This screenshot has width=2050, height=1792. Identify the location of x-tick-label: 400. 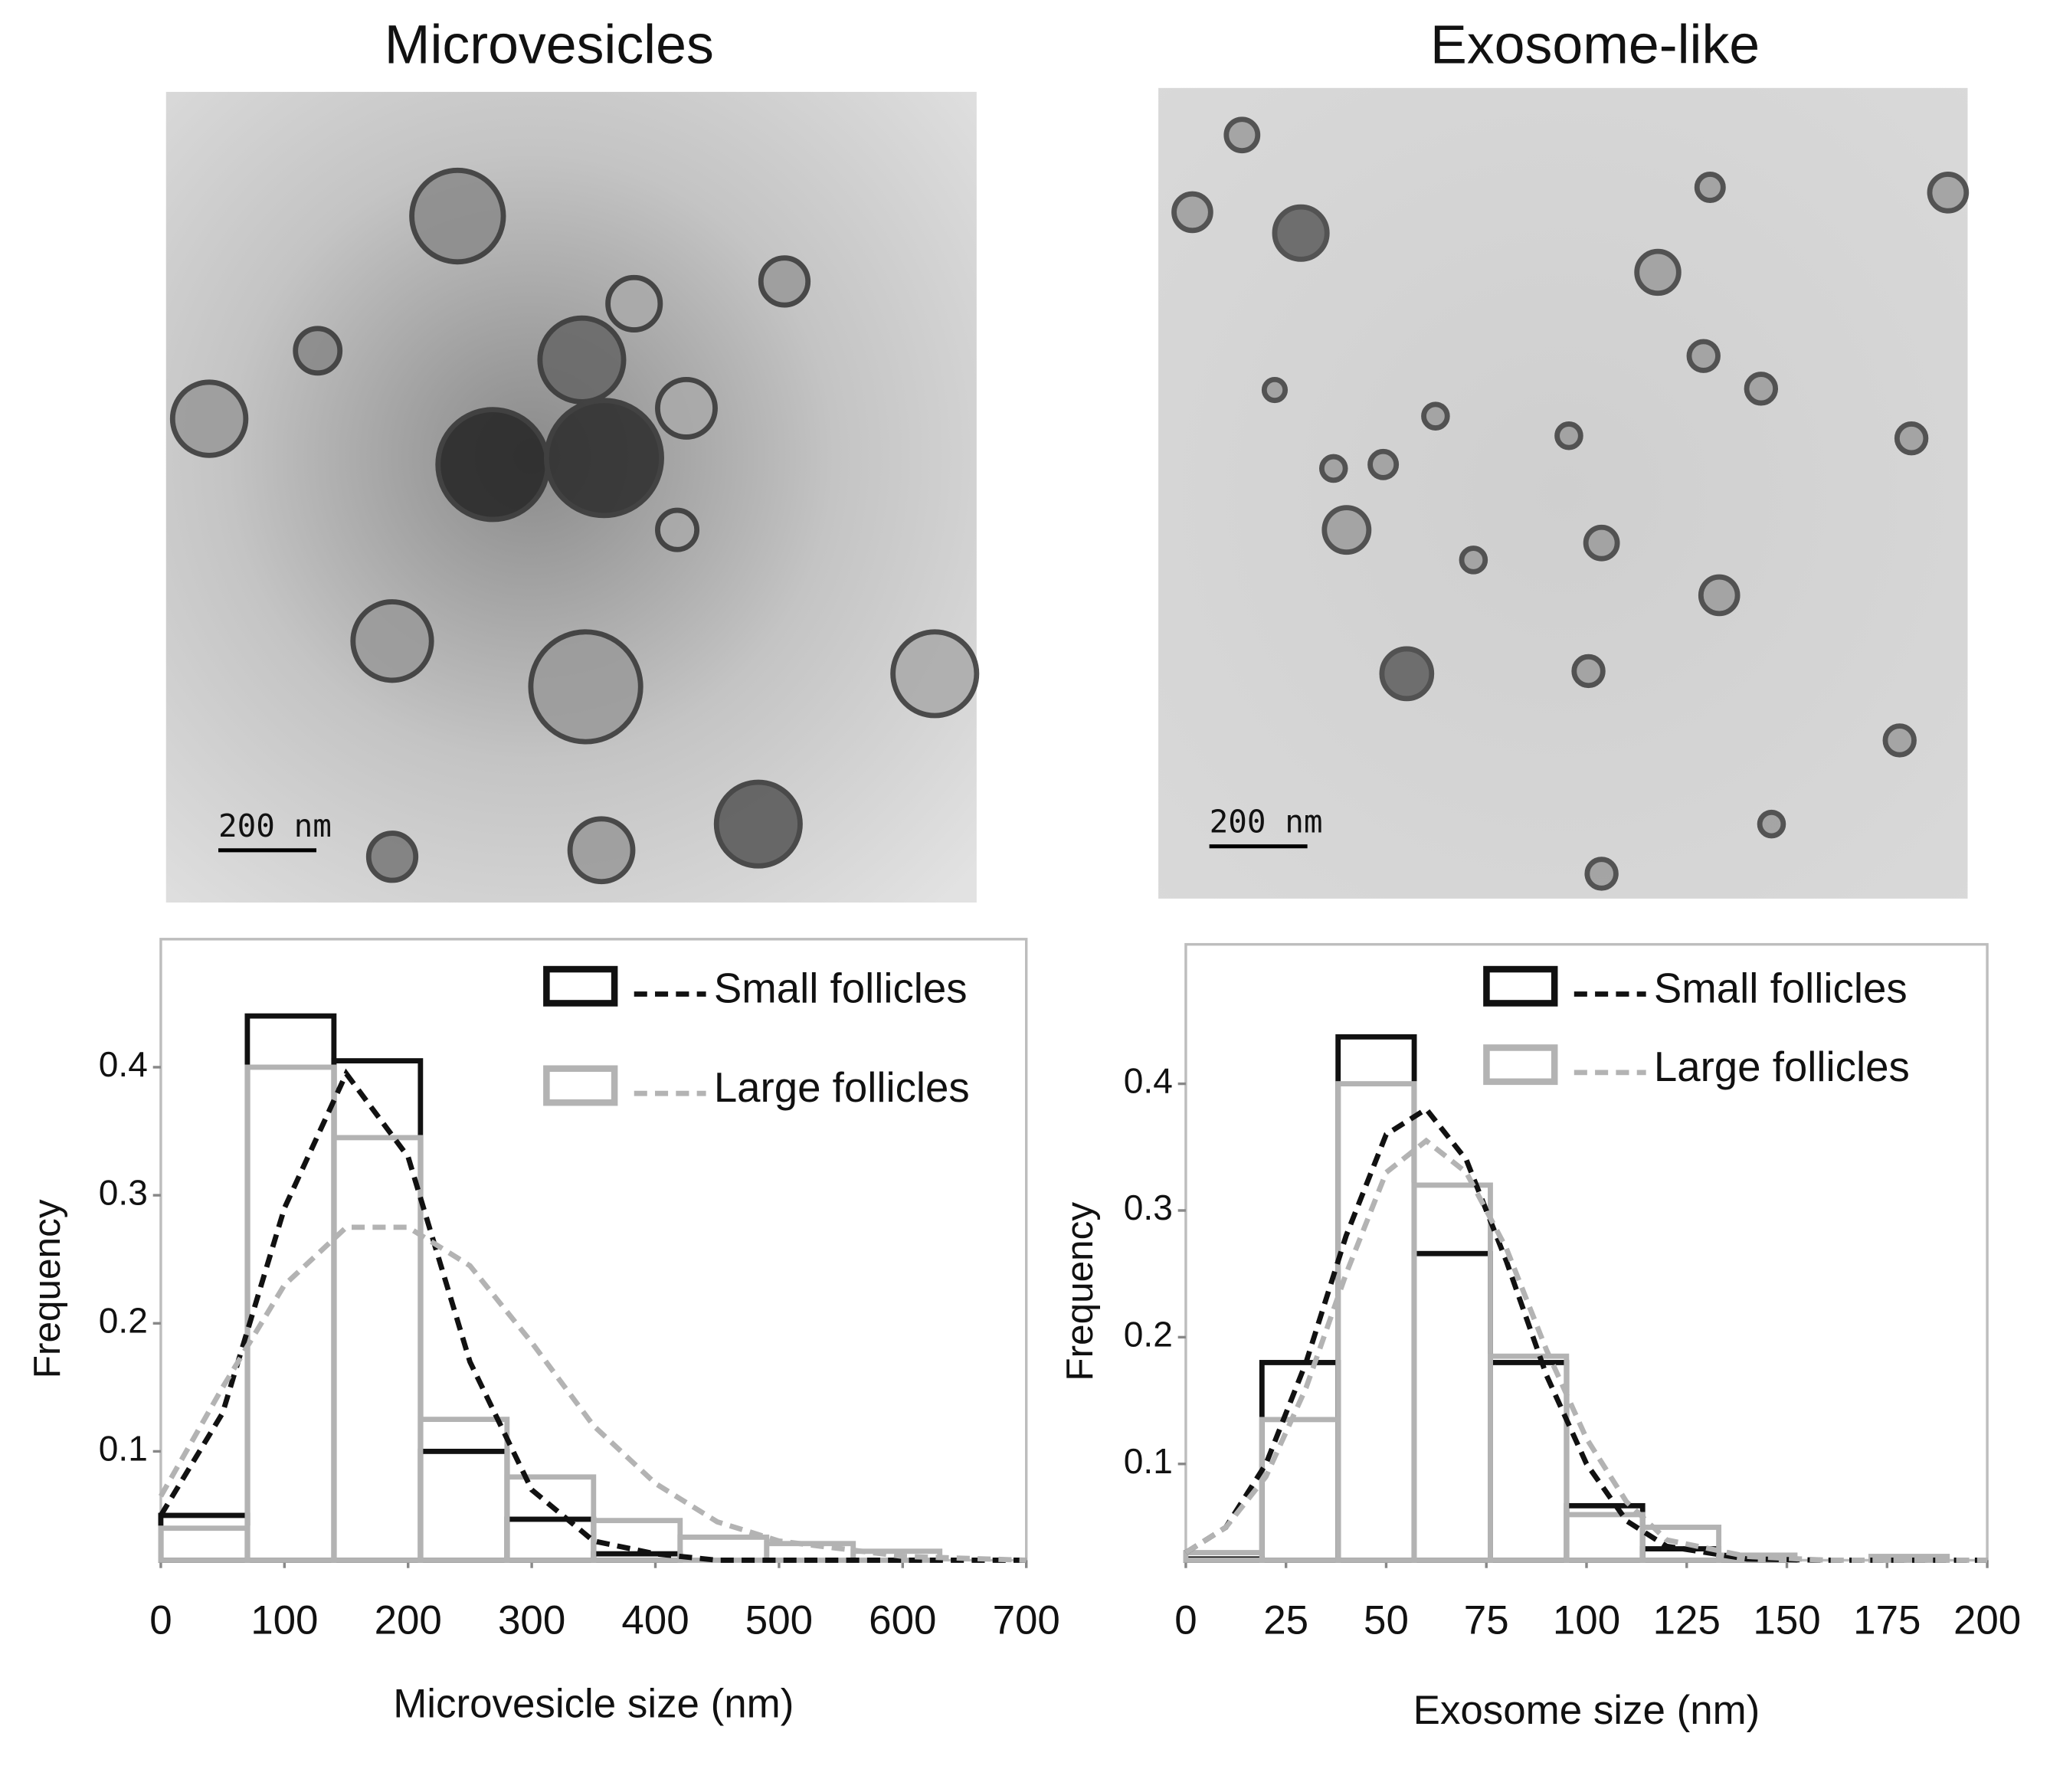
(655, 1620).